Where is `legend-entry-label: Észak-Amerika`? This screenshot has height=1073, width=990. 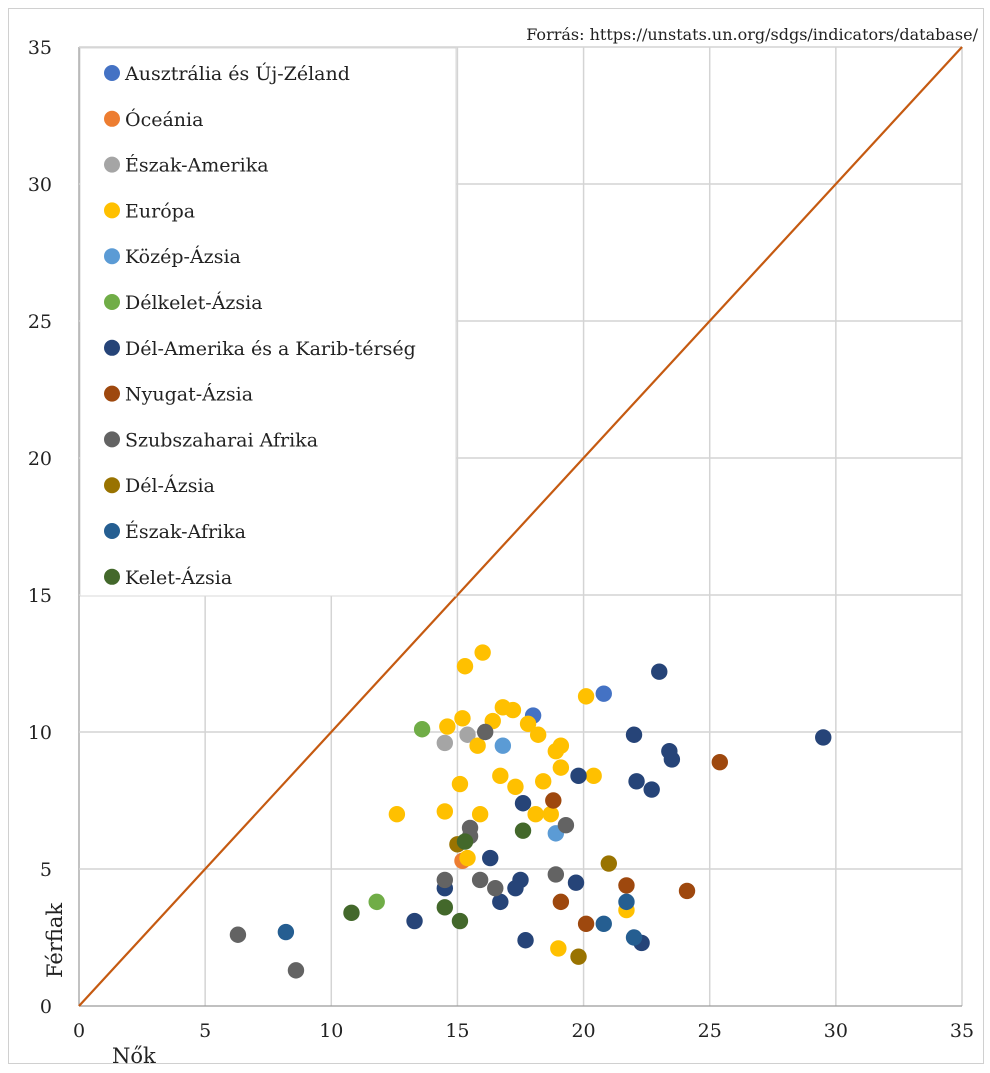
legend-entry-label: Észak-Amerika is located at coordinates (197, 165).